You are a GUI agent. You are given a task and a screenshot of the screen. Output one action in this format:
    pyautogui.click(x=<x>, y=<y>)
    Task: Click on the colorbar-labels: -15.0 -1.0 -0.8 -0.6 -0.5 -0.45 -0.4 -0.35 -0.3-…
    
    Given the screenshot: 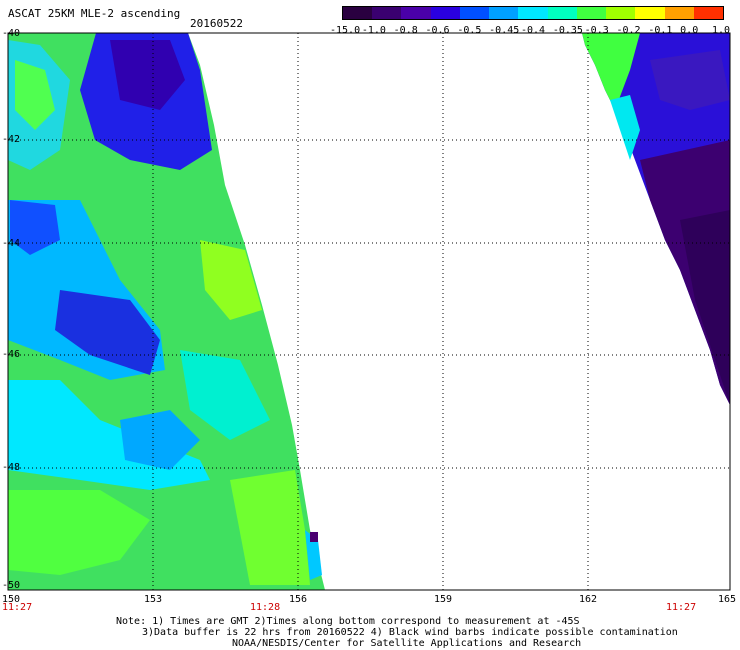 What is the action you would take?
    pyautogui.click(x=532, y=31)
    